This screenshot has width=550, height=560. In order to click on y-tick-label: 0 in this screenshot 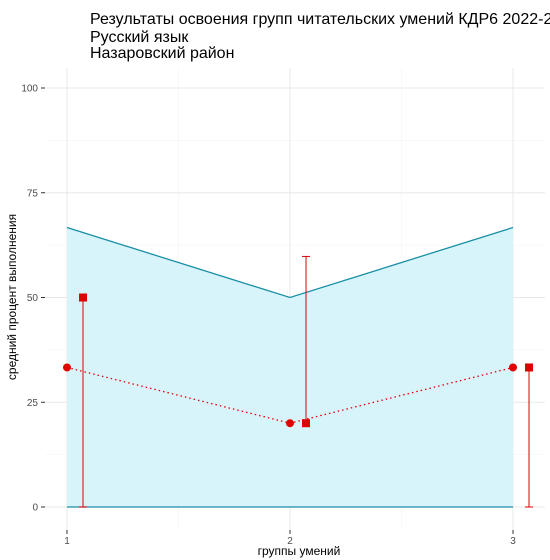, I will do `click(35, 508)`.